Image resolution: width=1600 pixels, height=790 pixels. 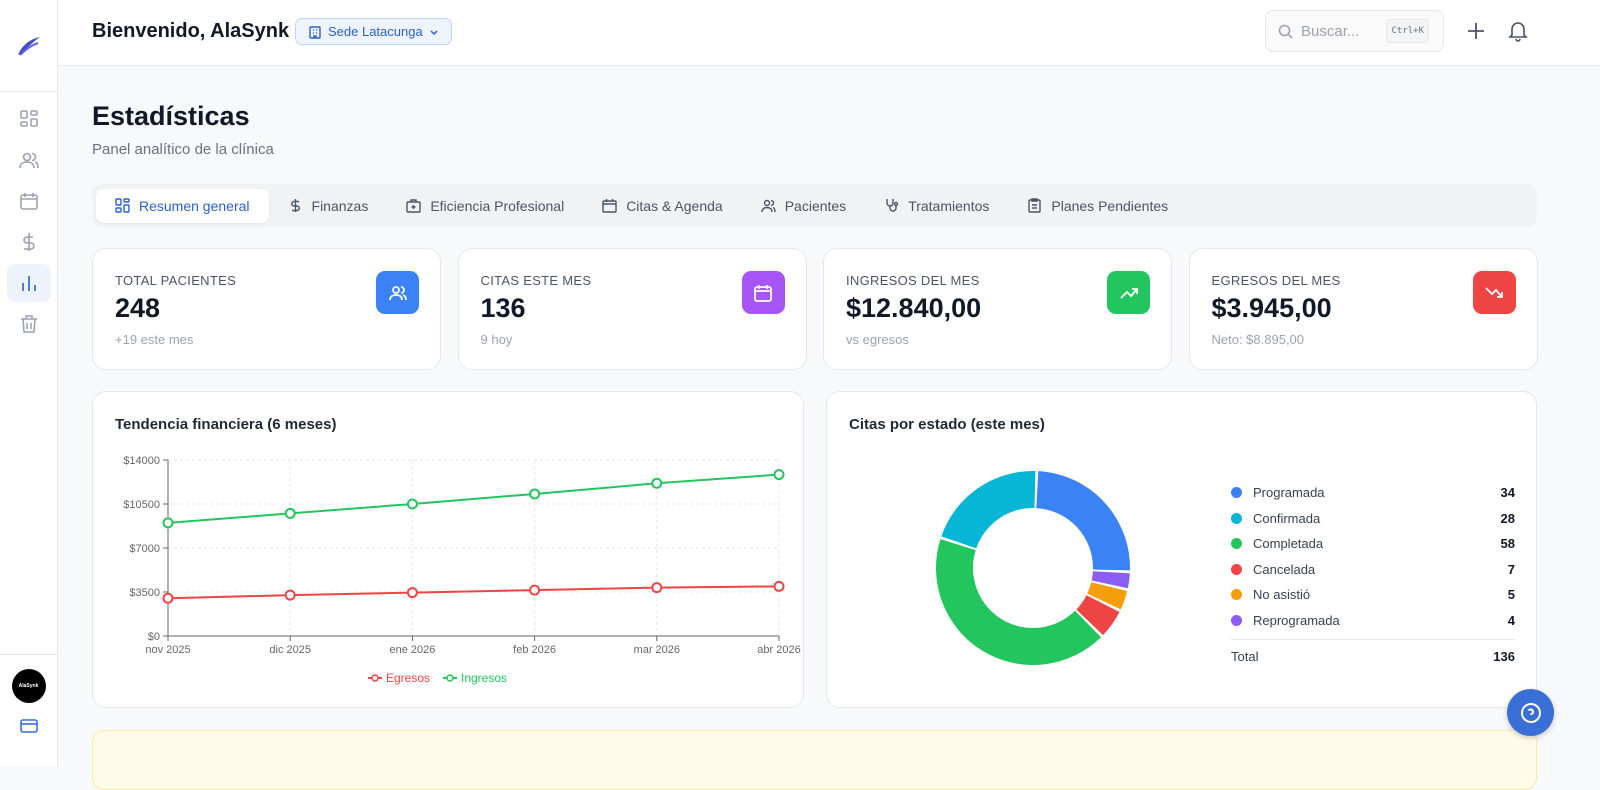 I want to click on tab-pacientes: Pacientes, so click(x=803, y=206).